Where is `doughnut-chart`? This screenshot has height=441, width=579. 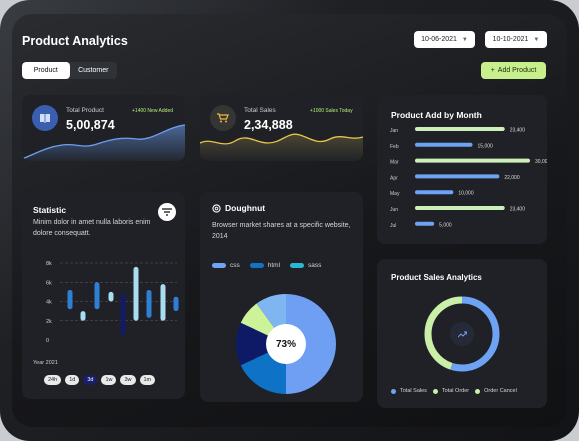 doughnut-chart is located at coordinates (286, 344).